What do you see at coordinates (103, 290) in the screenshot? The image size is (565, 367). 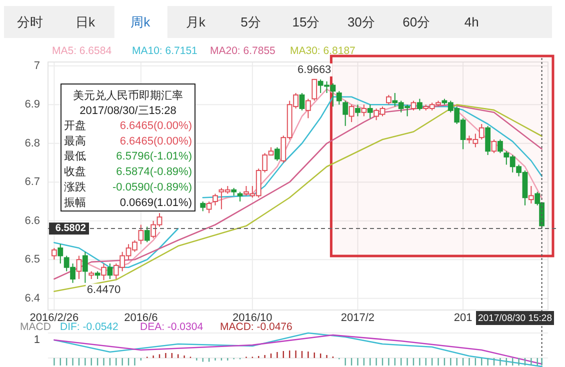 I see `annotation: 6.4470` at bounding box center [103, 290].